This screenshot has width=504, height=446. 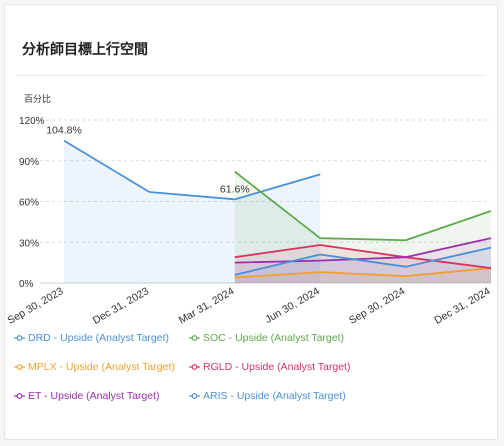 I want to click on legend-item: ET - Upside (Analyst Target), so click(x=87, y=396).